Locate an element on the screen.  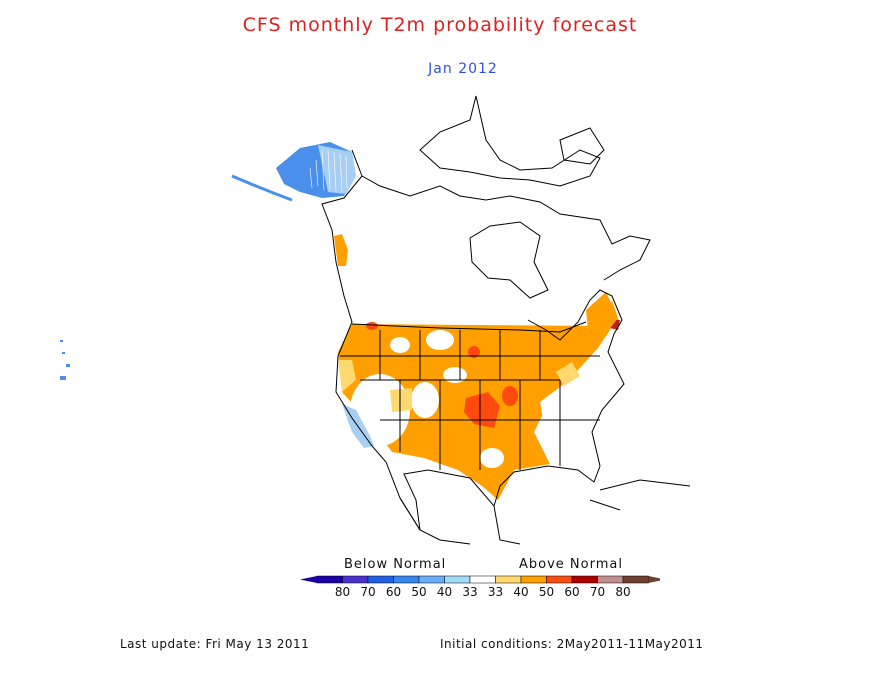
colorbar-right-arrow is located at coordinates (654, 579).